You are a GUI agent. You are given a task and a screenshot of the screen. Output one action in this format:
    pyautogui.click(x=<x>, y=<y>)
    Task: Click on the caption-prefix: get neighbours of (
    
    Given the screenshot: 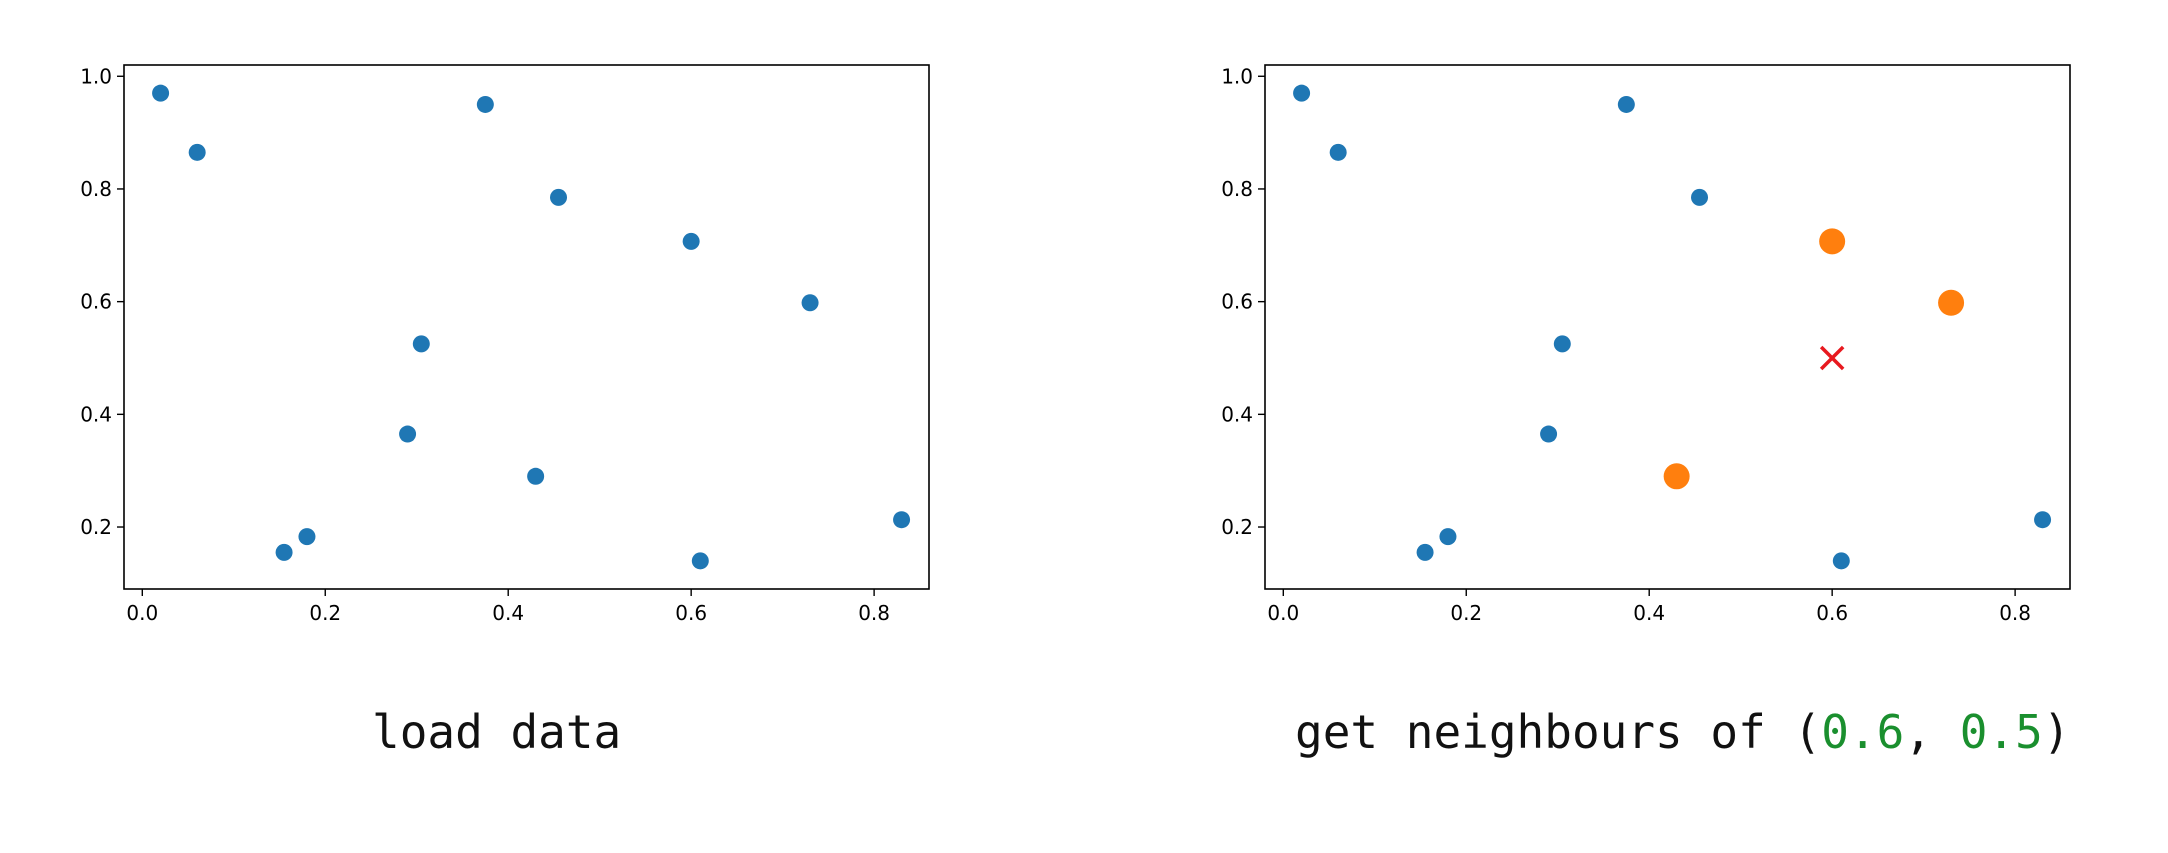 What is the action you would take?
    pyautogui.click(x=1558, y=732)
    